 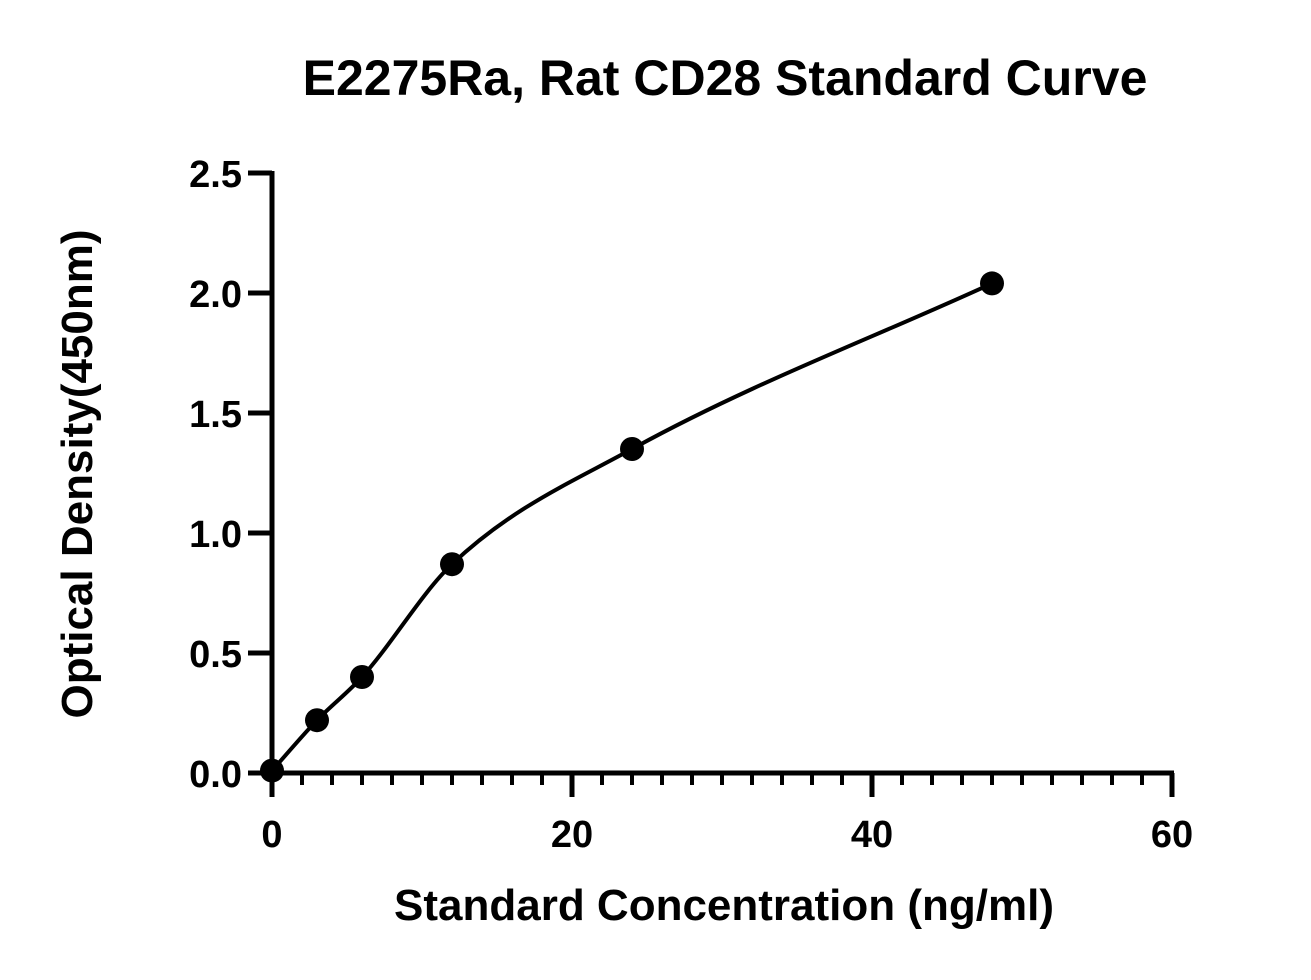 I want to click on x-tick-label: 20, so click(x=572, y=835).